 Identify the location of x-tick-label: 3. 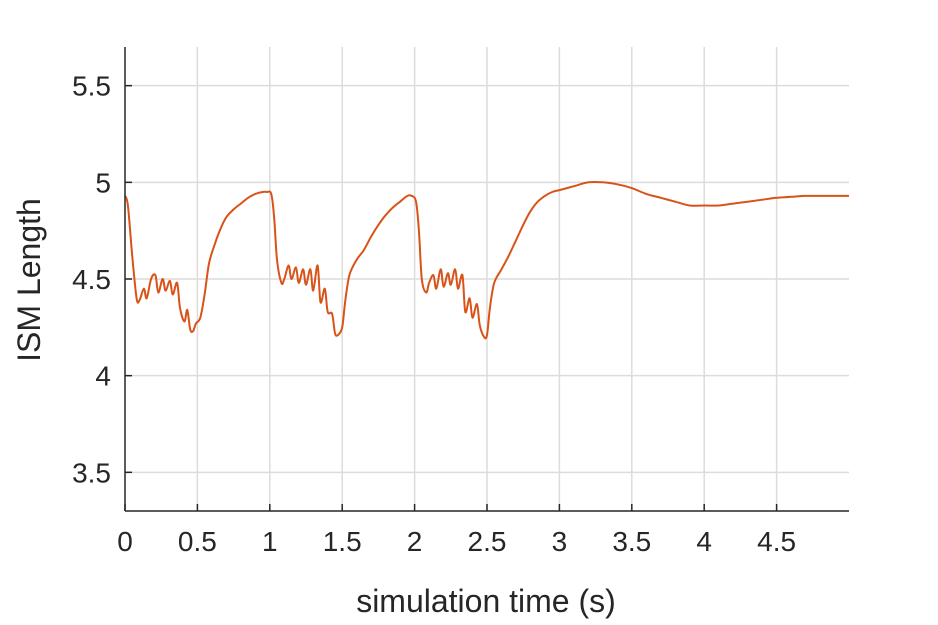
(560, 541).